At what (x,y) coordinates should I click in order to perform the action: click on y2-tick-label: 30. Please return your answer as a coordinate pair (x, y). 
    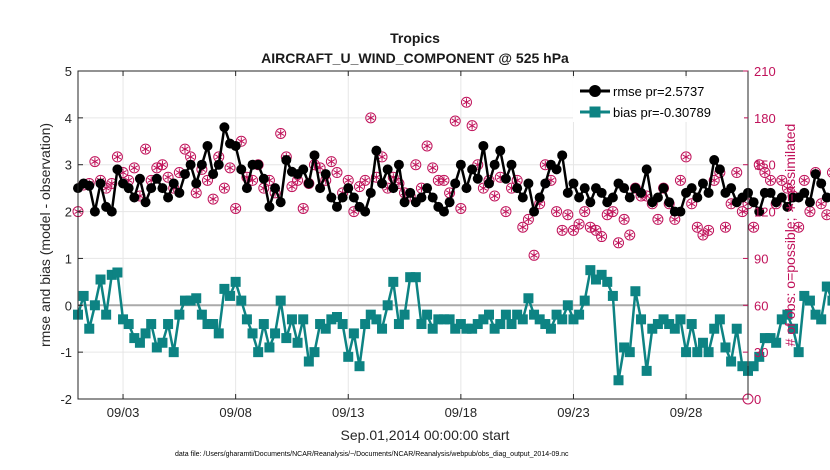
    Looking at the image, I should click on (761, 352).